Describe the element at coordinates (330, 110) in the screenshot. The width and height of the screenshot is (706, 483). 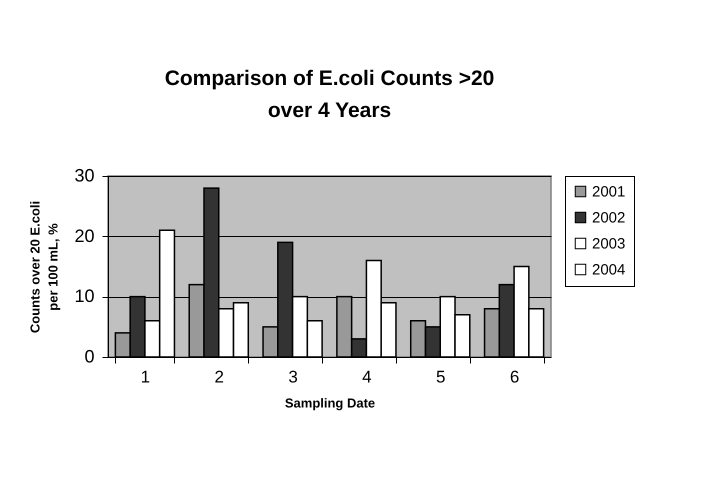
I see `text: over 4 Years` at that location.